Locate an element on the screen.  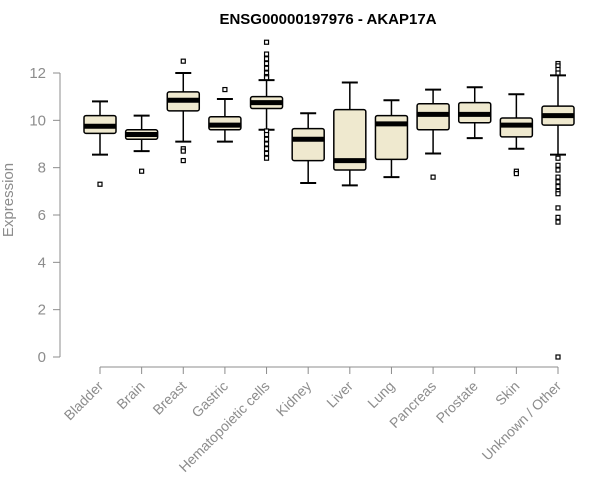
x-tick-label: Breast is located at coordinates (169, 398).